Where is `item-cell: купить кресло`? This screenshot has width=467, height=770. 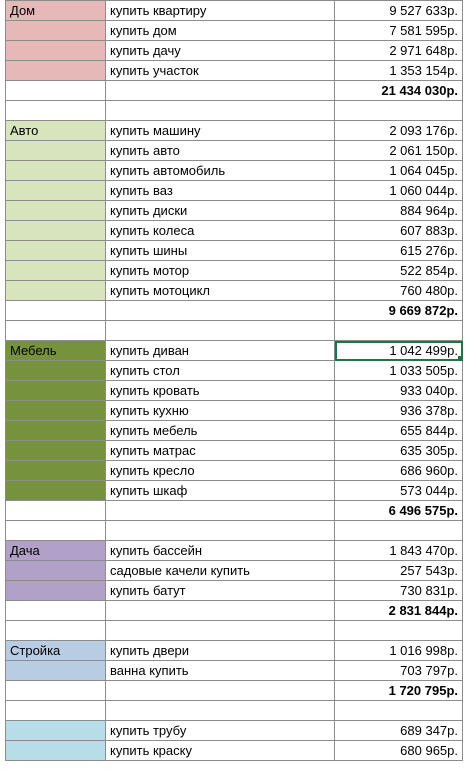
item-cell: купить кресло is located at coordinates (220, 470).